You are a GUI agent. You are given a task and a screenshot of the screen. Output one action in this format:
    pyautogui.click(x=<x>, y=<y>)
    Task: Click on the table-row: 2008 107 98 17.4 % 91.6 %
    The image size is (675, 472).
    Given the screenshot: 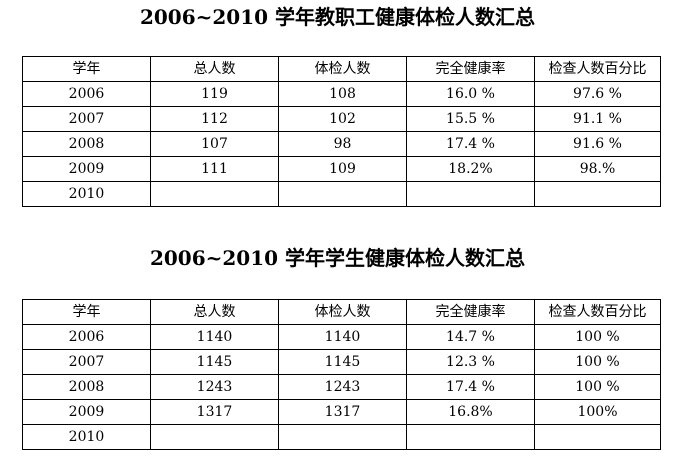 What is the action you would take?
    pyautogui.click(x=341, y=144)
    